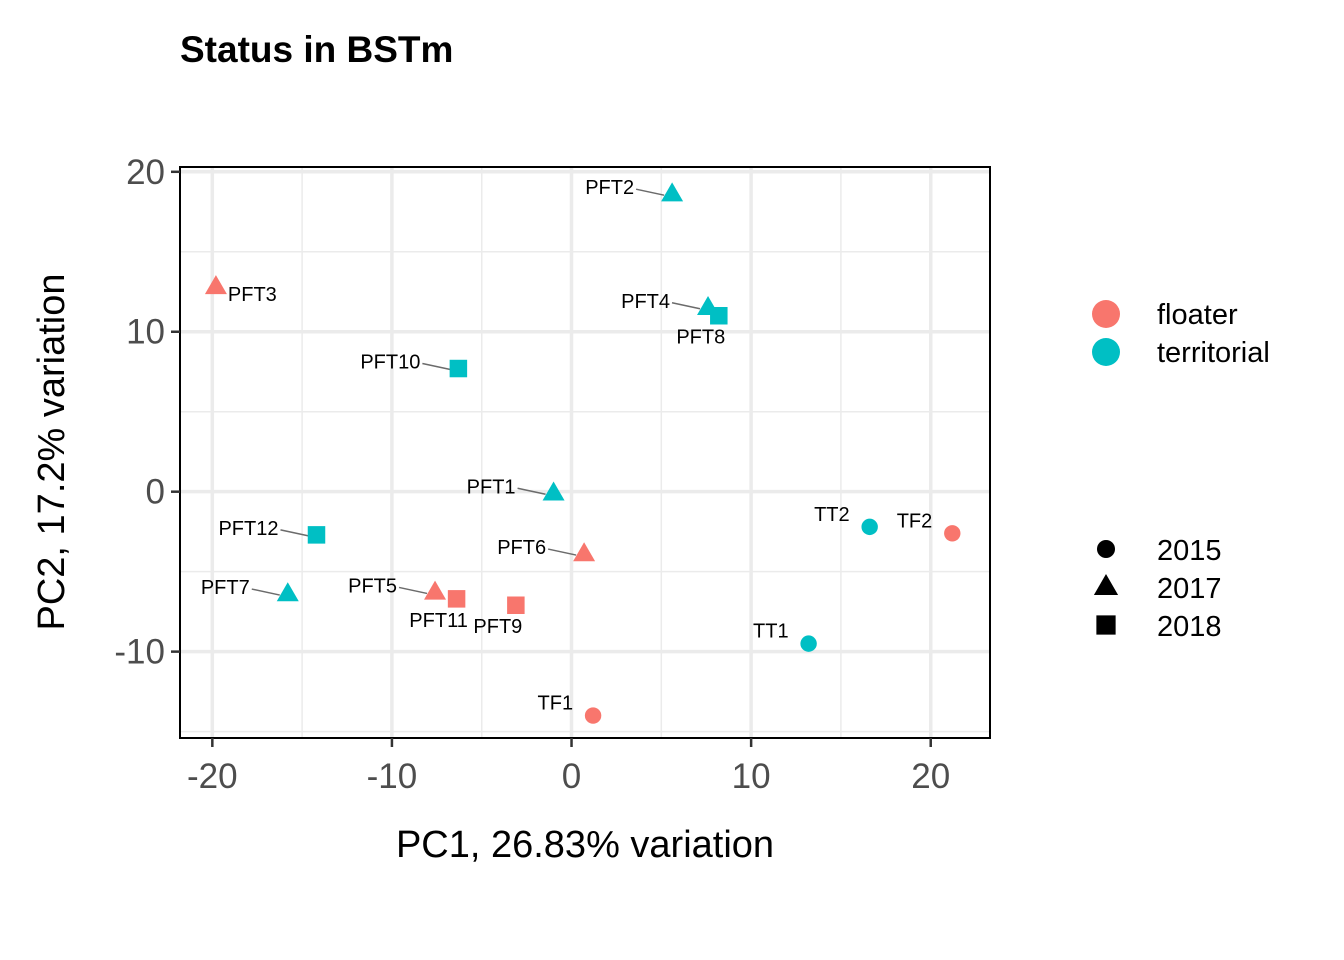  I want to click on point-label-pft3: PFT3, so click(252, 295).